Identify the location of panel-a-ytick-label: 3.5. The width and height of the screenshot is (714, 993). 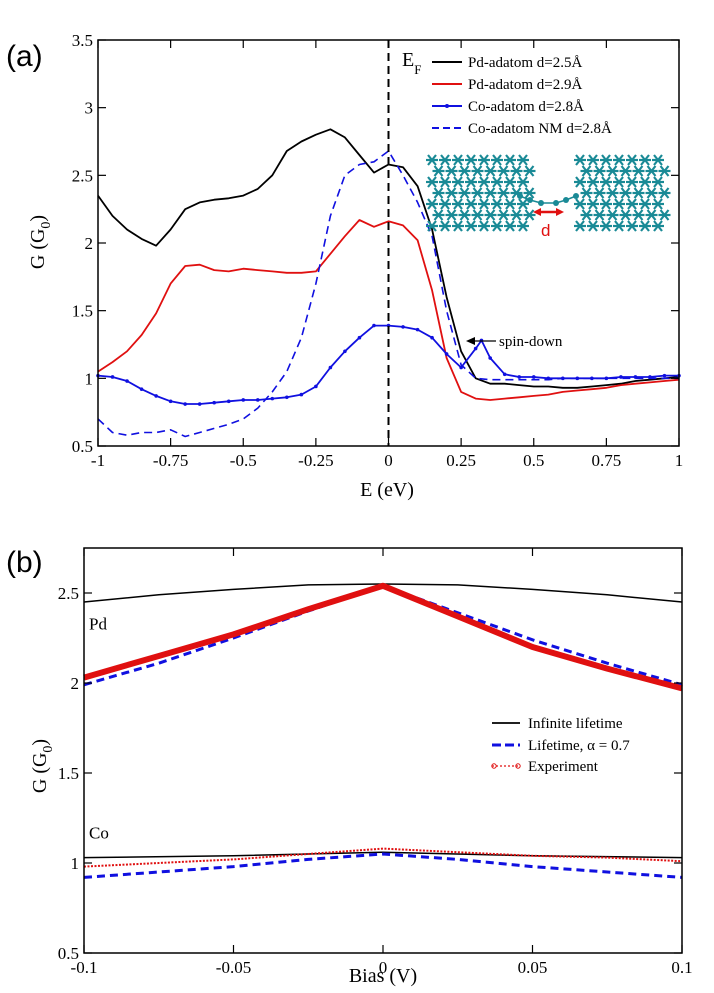
(82, 40).